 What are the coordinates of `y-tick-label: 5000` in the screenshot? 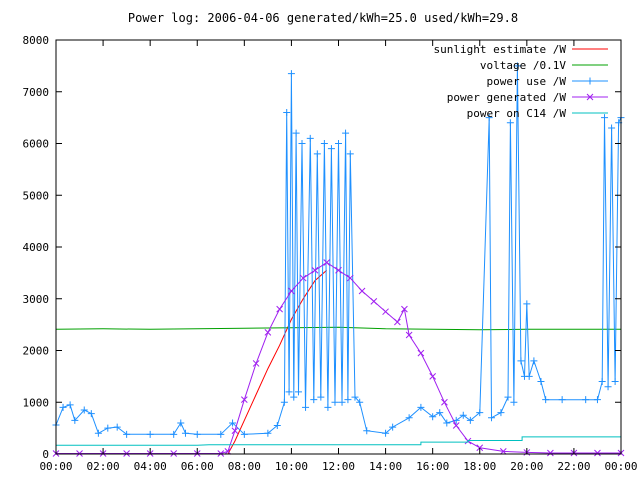 It's located at (36, 195).